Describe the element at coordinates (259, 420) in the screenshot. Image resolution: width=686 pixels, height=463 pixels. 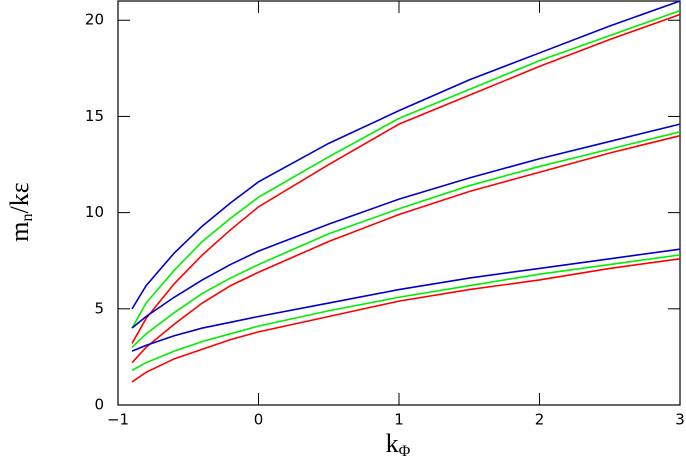
I see `x-tick-label: 0` at that location.